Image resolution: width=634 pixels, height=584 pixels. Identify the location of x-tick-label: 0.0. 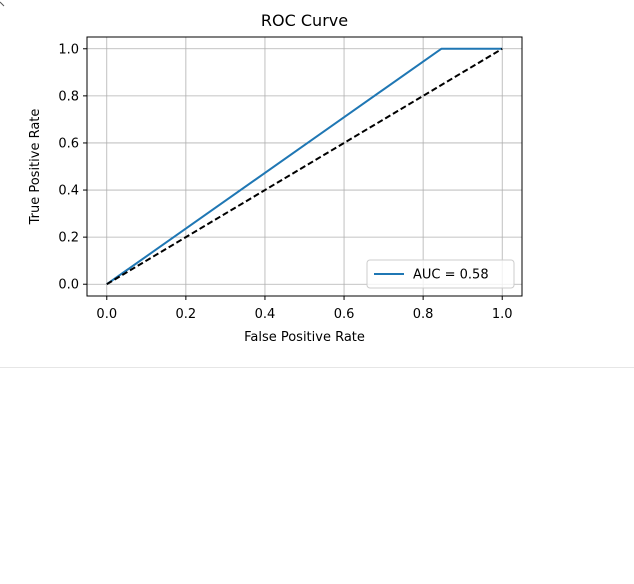
(106, 314).